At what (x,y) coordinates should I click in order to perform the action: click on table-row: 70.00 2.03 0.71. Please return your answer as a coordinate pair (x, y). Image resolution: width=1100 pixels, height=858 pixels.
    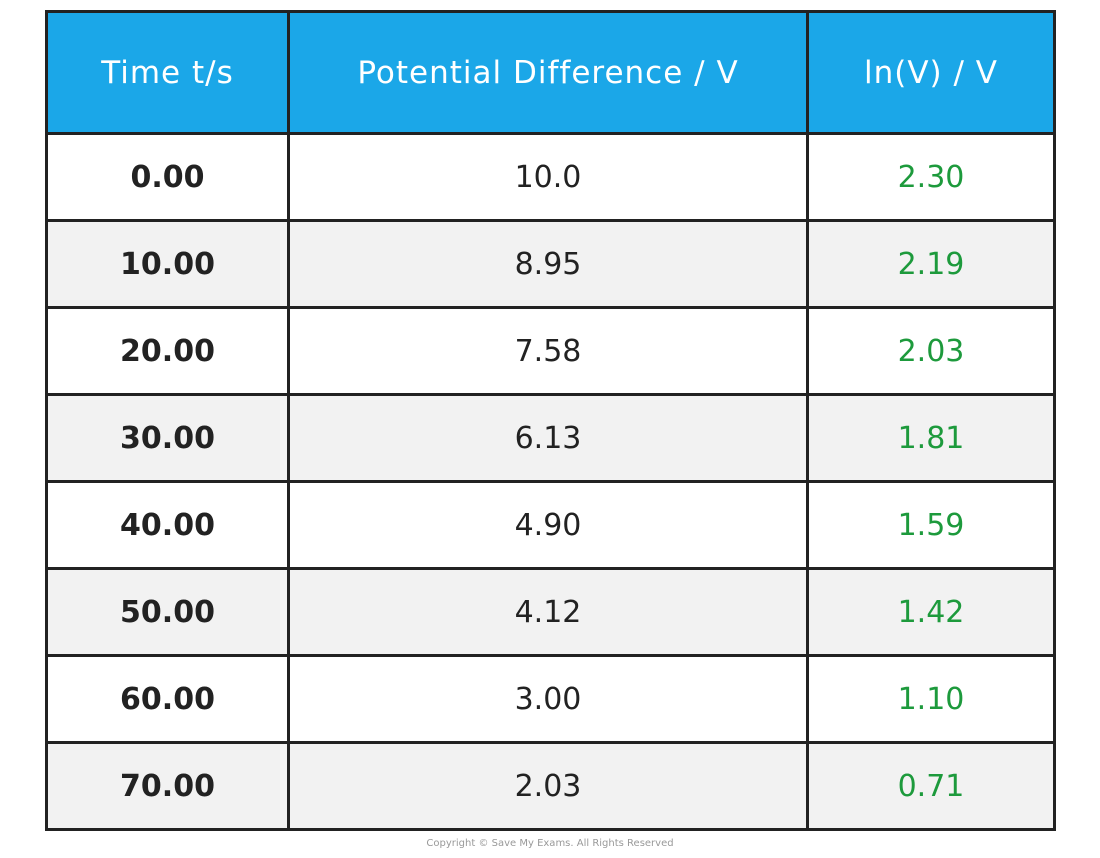
    Looking at the image, I should click on (550, 786).